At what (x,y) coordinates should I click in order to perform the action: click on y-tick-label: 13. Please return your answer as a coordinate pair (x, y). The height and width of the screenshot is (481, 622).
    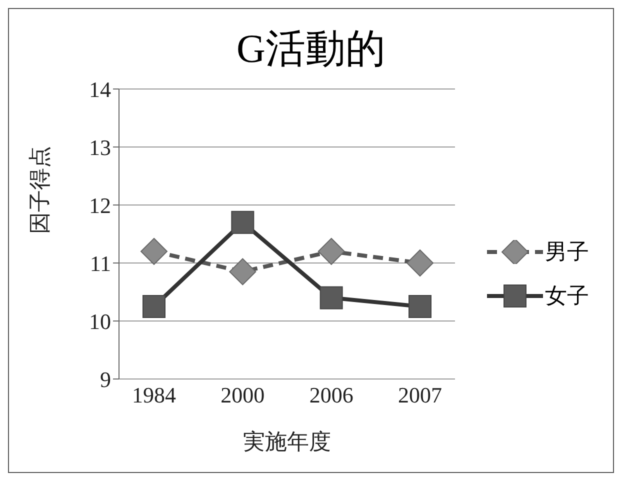
    Looking at the image, I should click on (100, 147).